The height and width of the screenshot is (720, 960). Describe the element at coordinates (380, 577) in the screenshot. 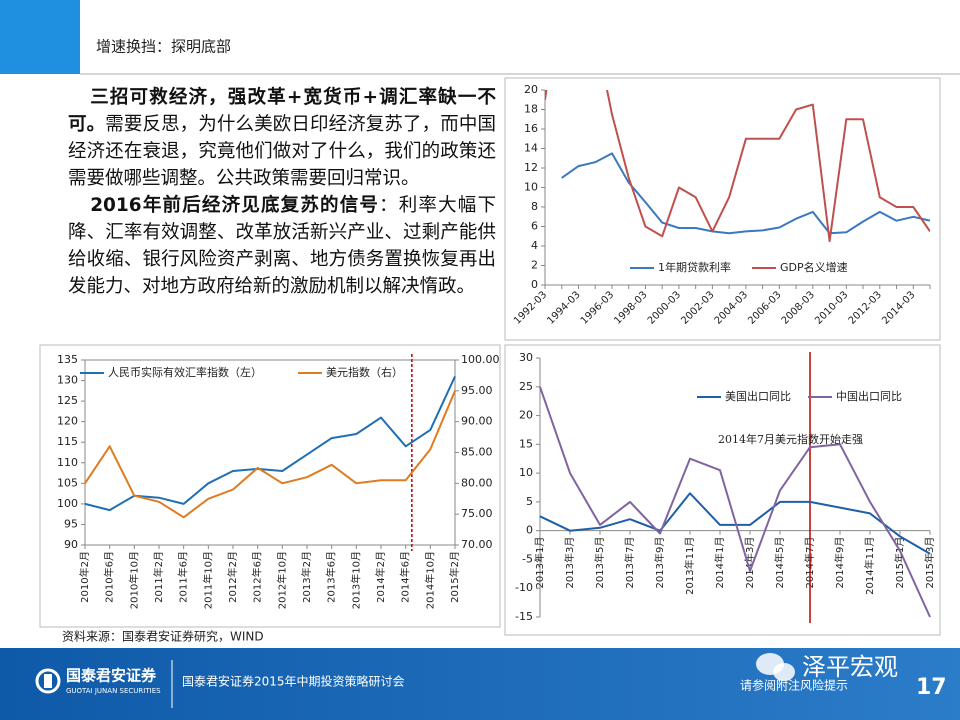

I see `x-tick-label: 2014年2月` at that location.